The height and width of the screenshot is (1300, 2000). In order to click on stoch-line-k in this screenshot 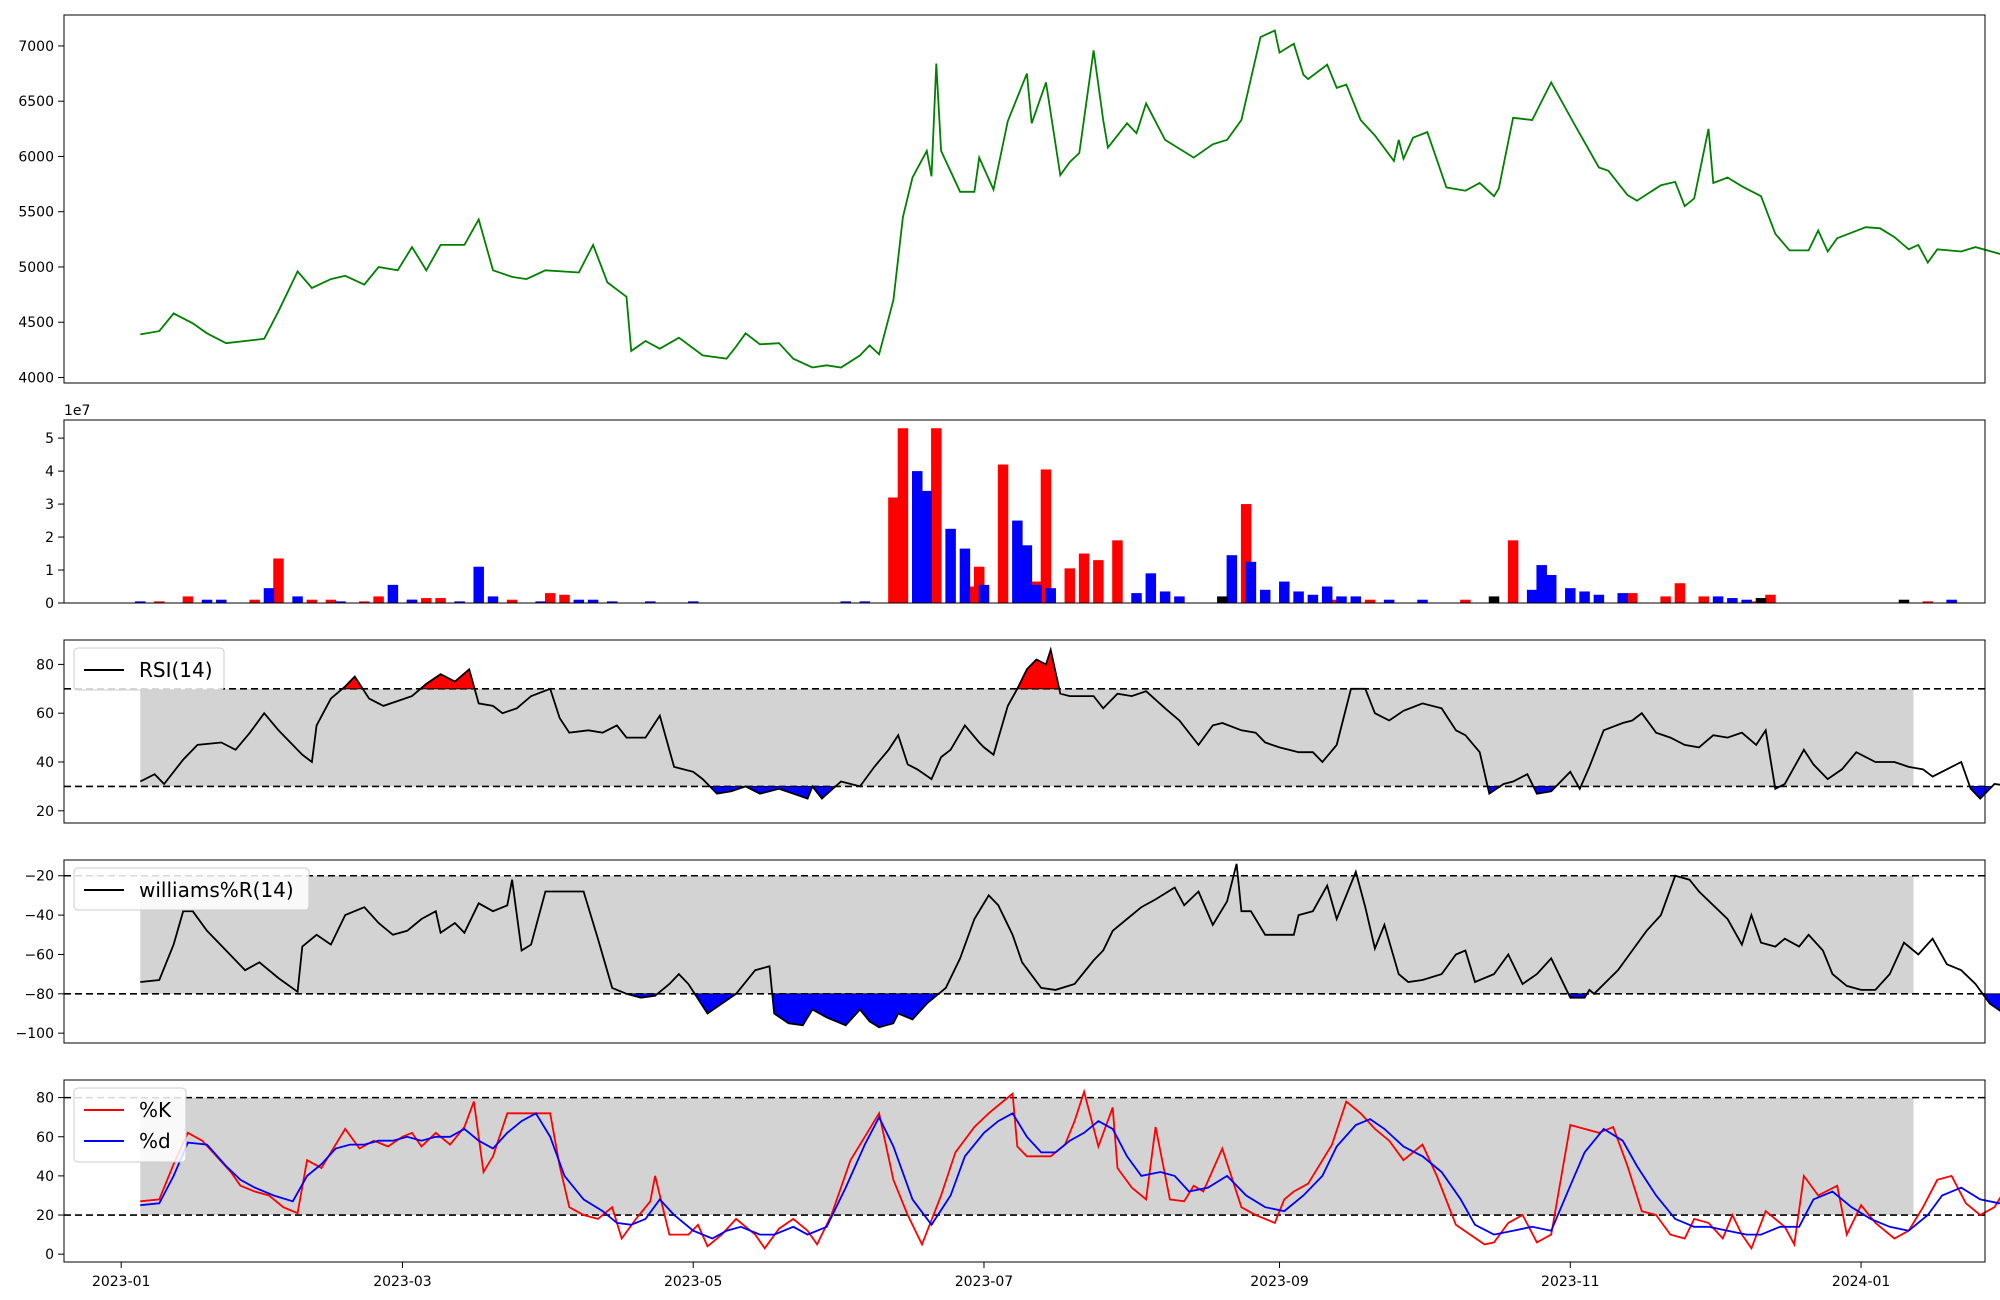, I will do `click(1070, 1169)`.